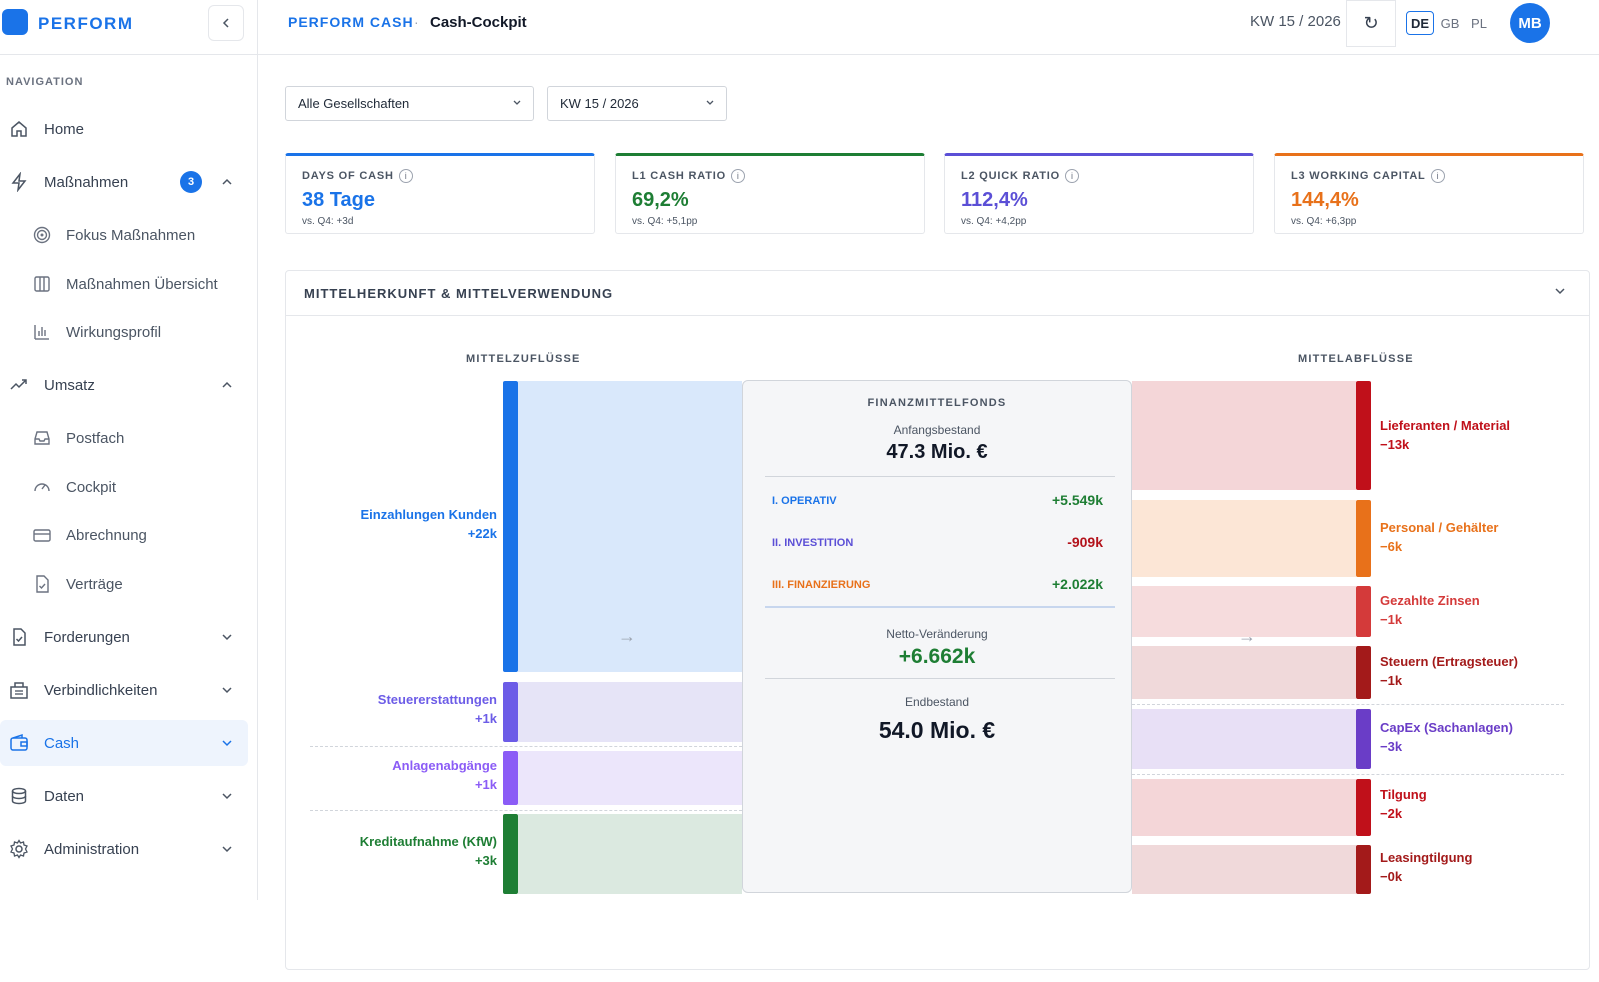  What do you see at coordinates (398, 775) in the screenshot?
I see `inflow-label: Anlagenabgänge +1k` at bounding box center [398, 775].